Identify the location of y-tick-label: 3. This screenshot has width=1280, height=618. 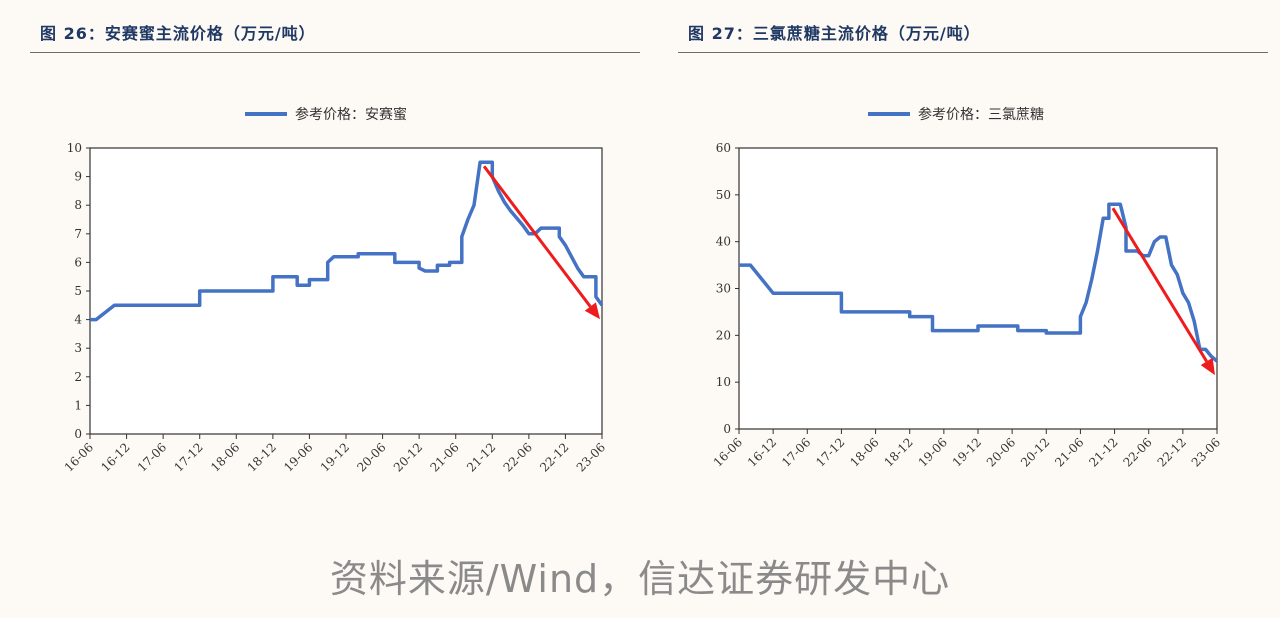
(78, 348).